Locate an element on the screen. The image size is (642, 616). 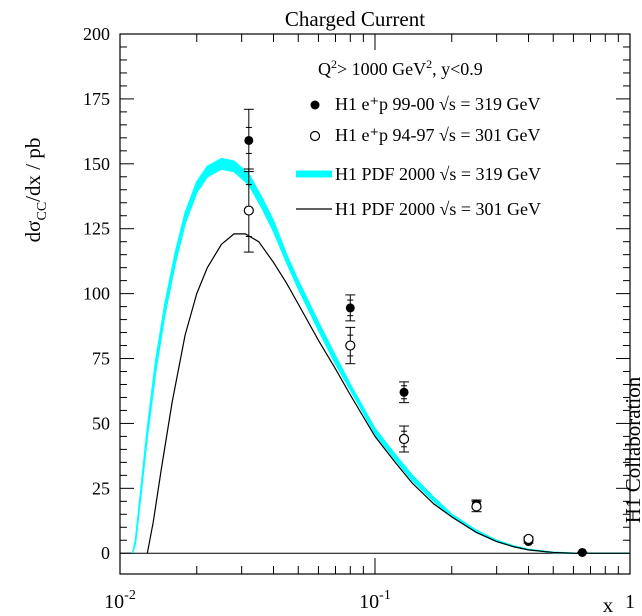
y-tick-label: 0 is located at coordinates (105, 553).